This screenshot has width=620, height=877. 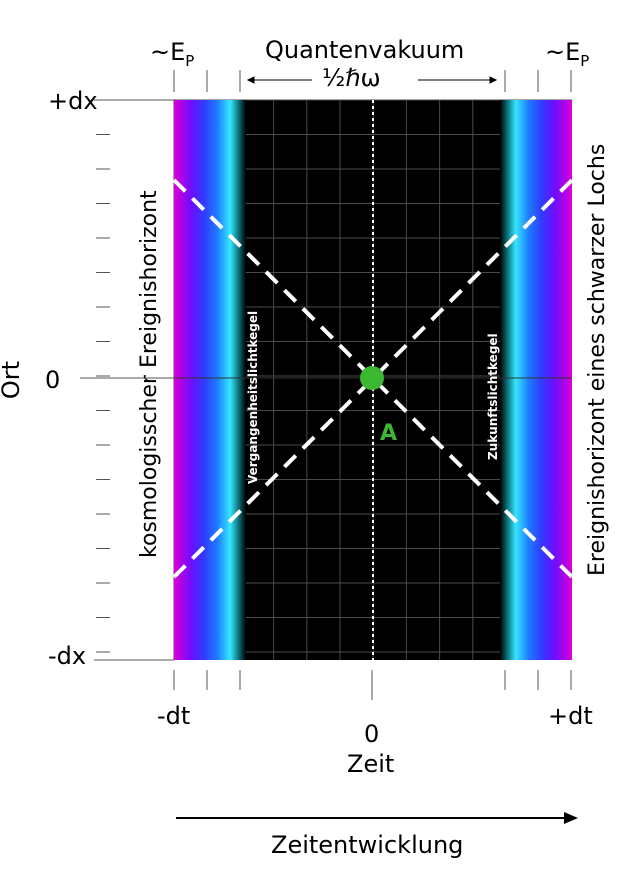 I want to click on vacuum-title: Quantenvakuum, so click(x=365, y=50).